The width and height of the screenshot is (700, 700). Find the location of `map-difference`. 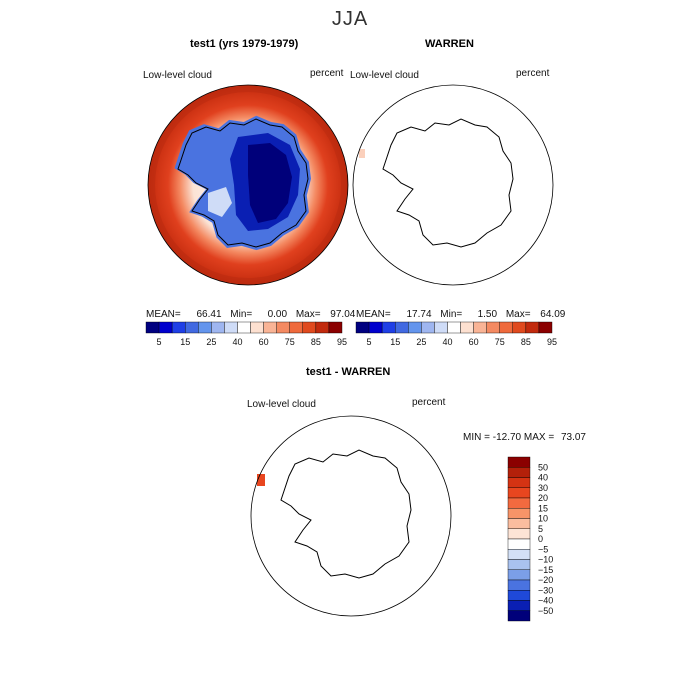

map-difference is located at coordinates (351, 516).